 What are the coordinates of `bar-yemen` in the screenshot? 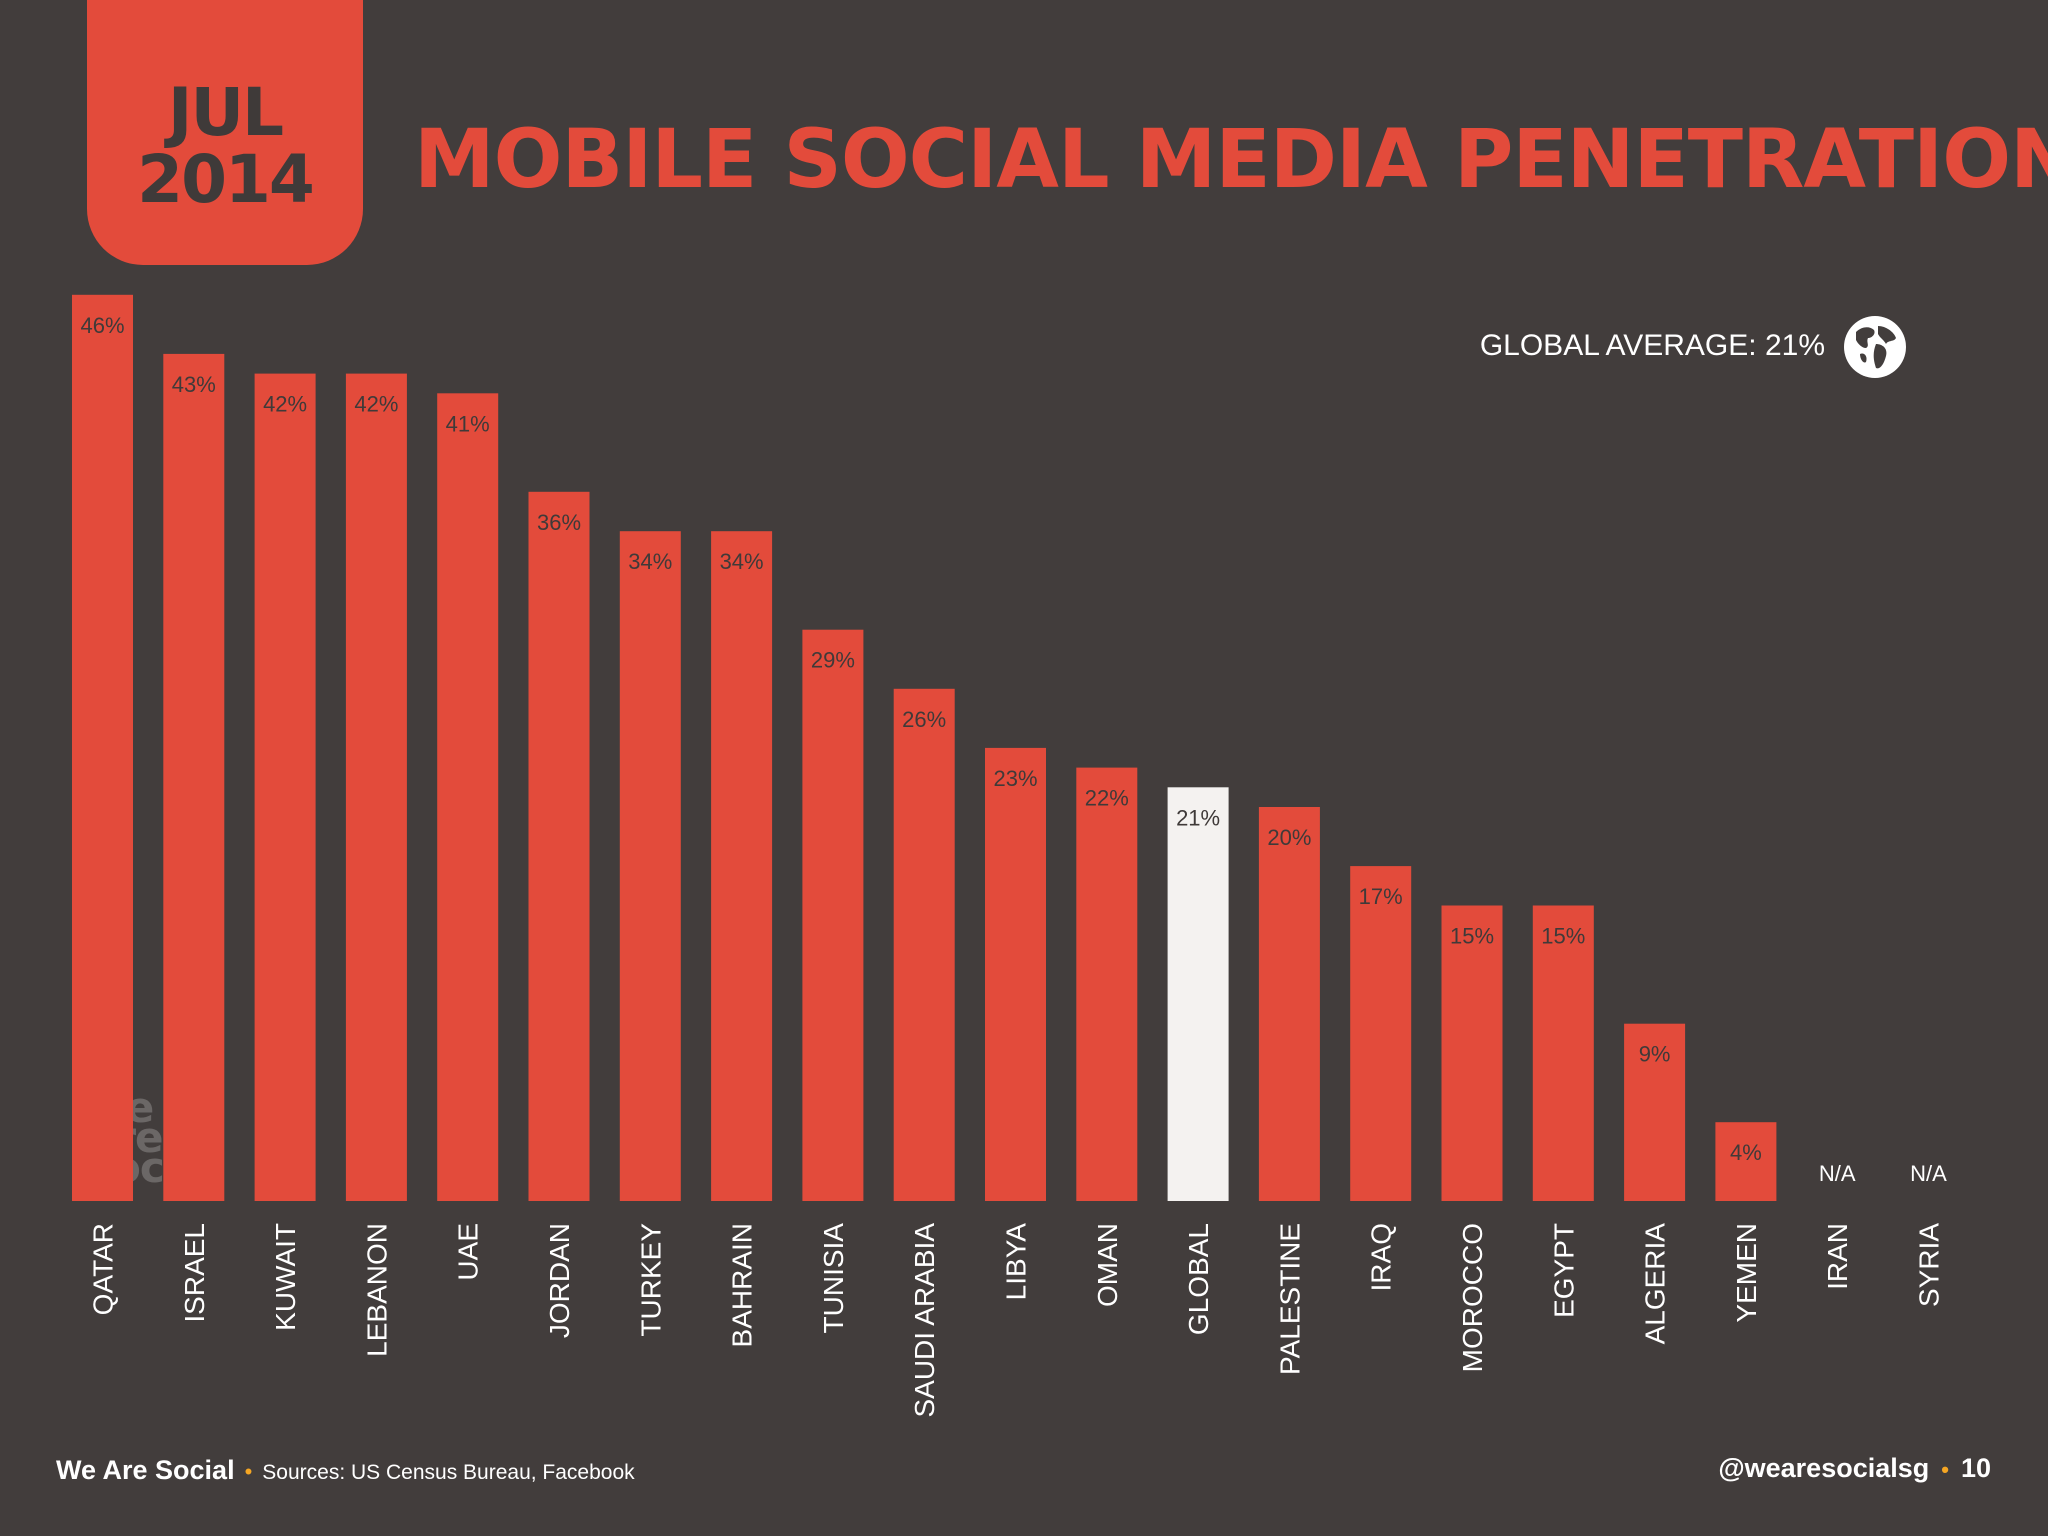 It's located at (1746, 1161).